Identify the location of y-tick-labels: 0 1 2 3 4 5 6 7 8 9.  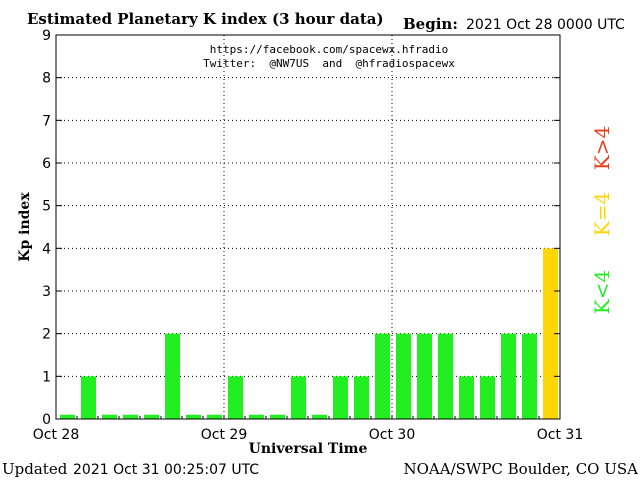
(46, 228).